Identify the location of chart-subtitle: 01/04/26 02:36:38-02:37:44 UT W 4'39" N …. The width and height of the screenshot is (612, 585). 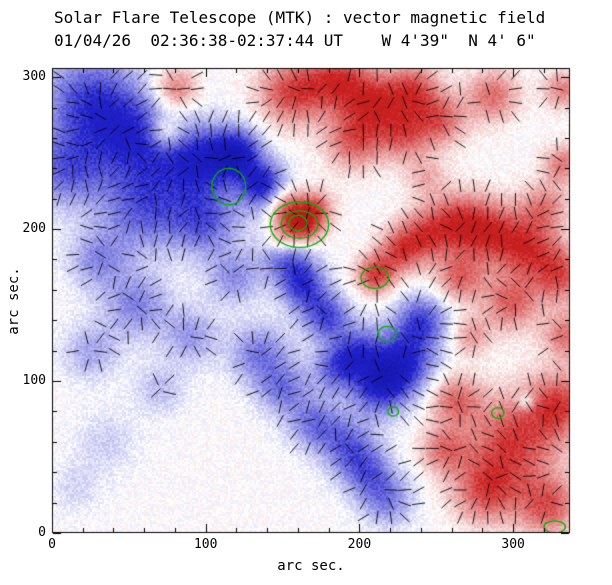
(295, 40).